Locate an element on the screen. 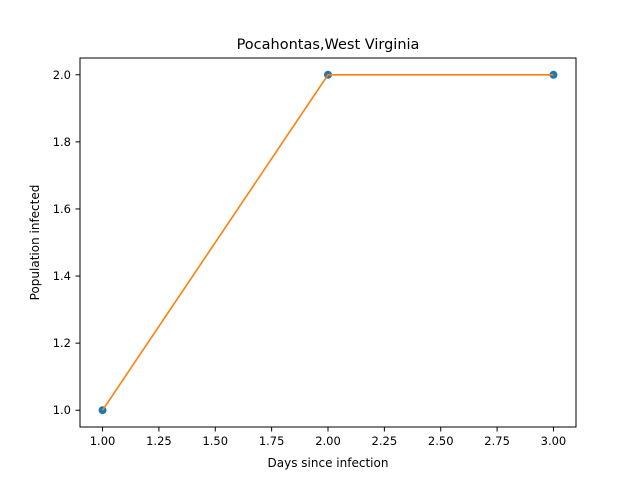 This screenshot has height=480, width=640. x-axis-label: Days since infection is located at coordinates (328, 463).